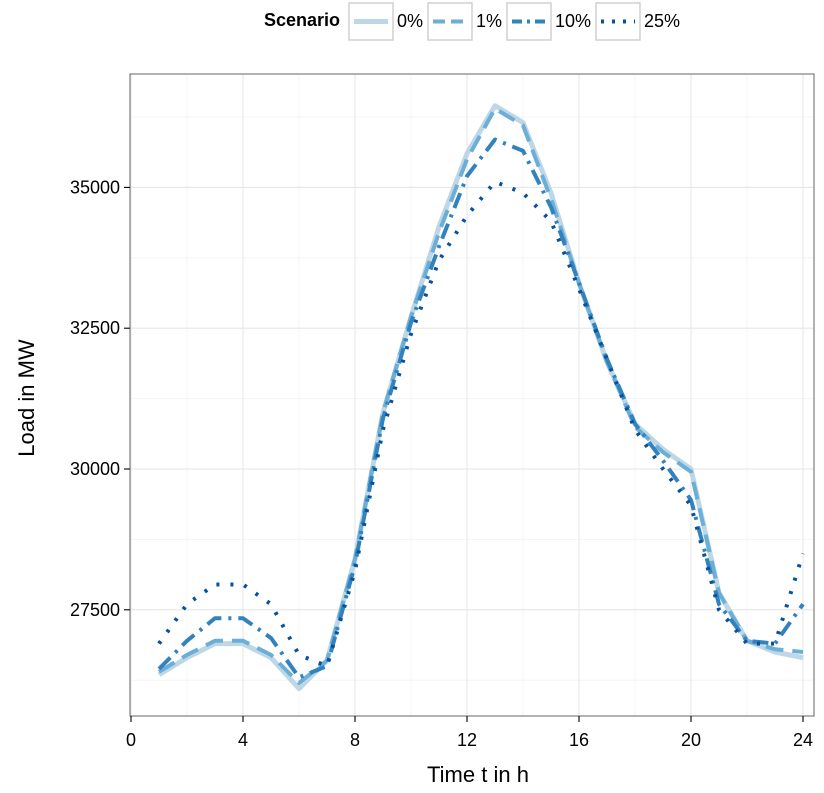  Describe the element at coordinates (355, 740) in the screenshot. I see `x-tick-label: 8` at that location.